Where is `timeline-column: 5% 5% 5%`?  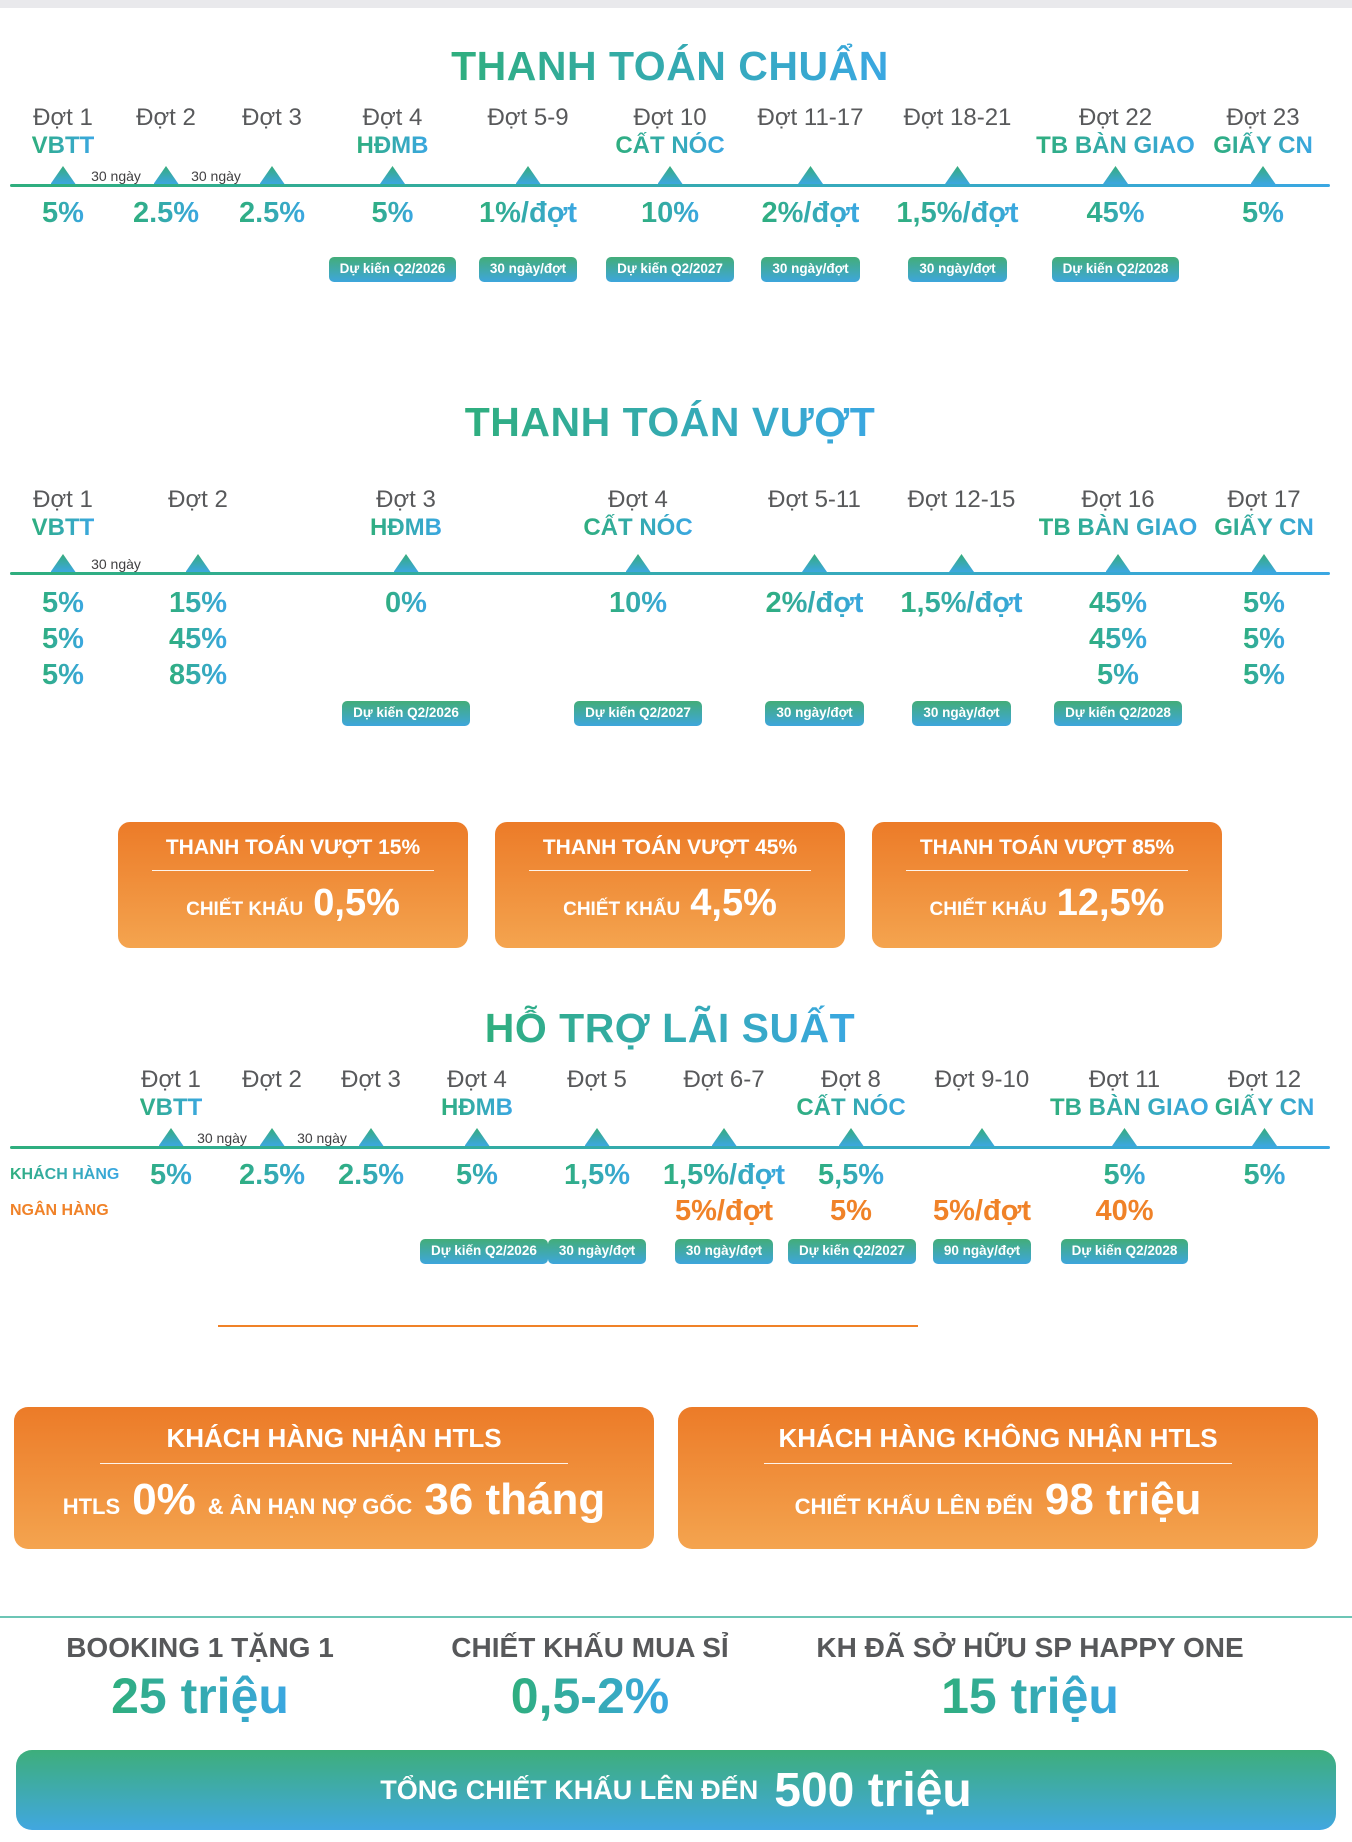
timeline-column: 5% 5% 5% is located at coordinates (63, 639).